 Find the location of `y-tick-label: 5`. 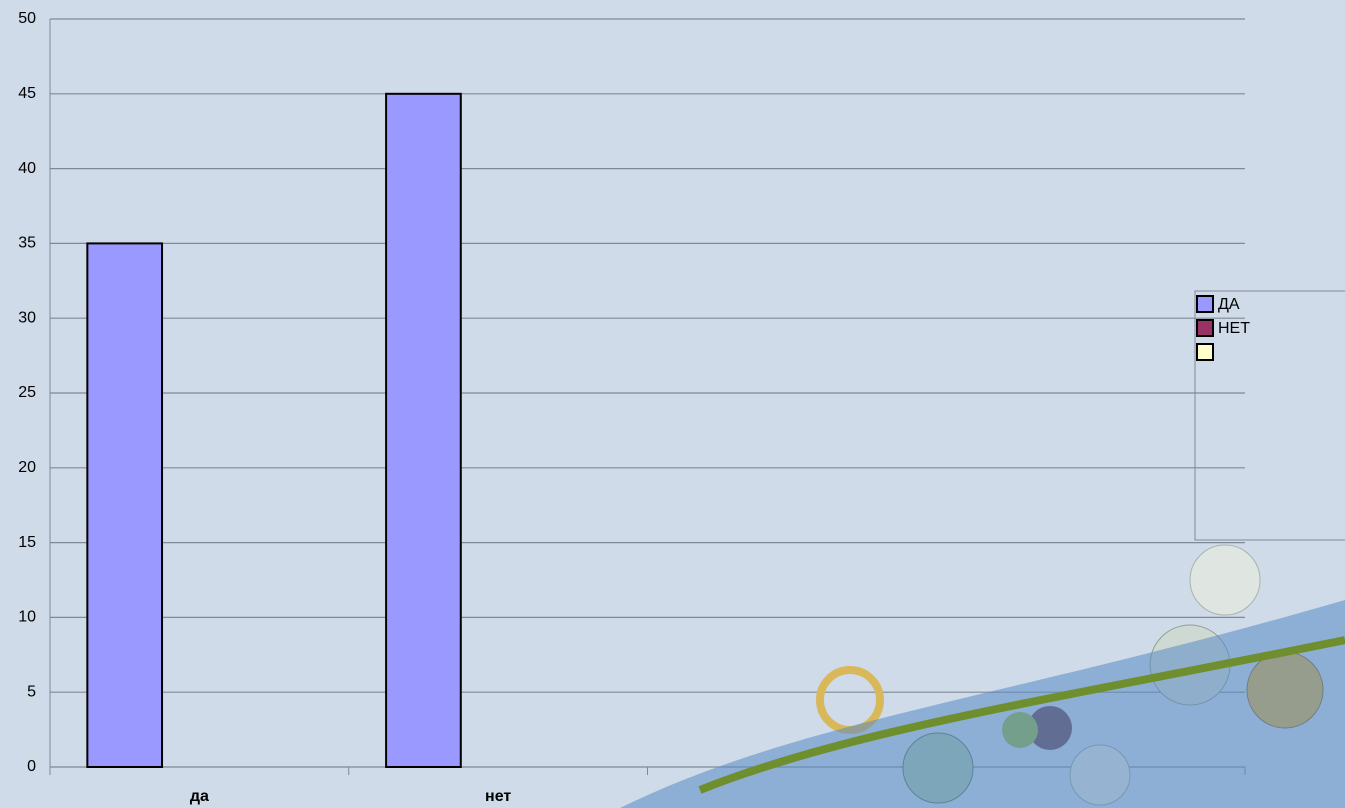

y-tick-label: 5 is located at coordinates (31, 691).